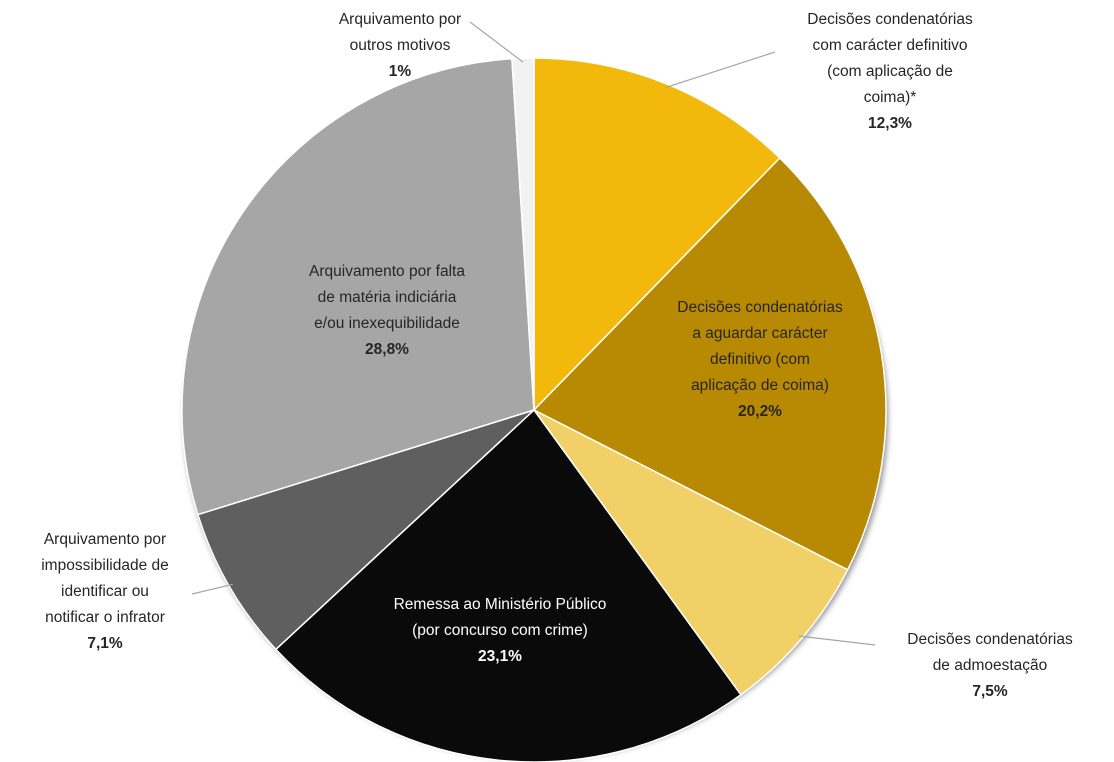  What do you see at coordinates (890, 123) in the screenshot?
I see `slice-value-label: 12,3%` at bounding box center [890, 123].